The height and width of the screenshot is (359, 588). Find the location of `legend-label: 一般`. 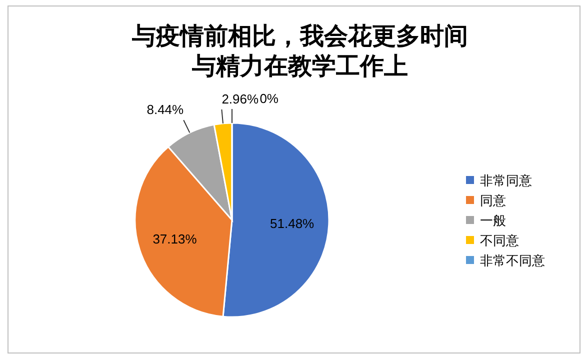

legend-label: 一般 is located at coordinates (493, 220).